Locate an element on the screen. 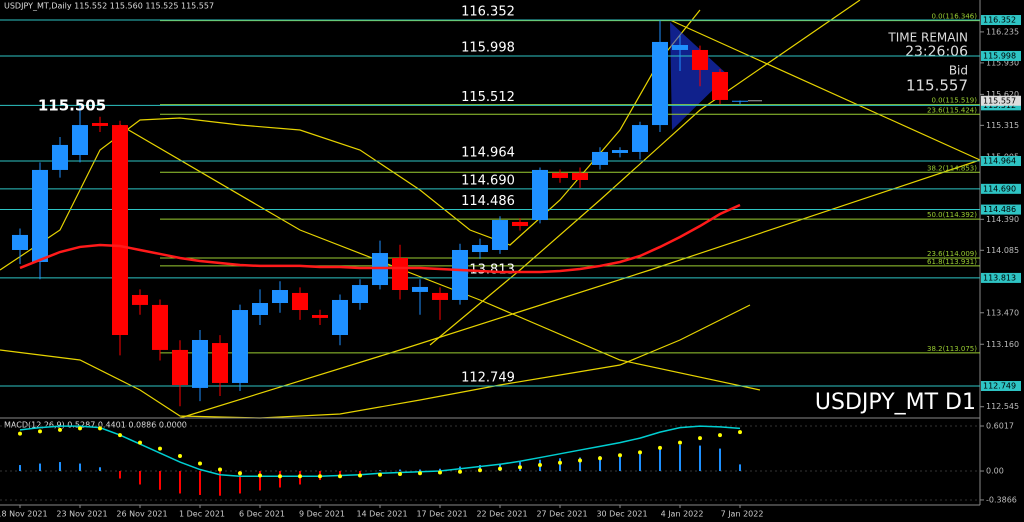 This screenshot has width=1024, height=522. fib-label: 0.0(115.519) is located at coordinates (954, 101).